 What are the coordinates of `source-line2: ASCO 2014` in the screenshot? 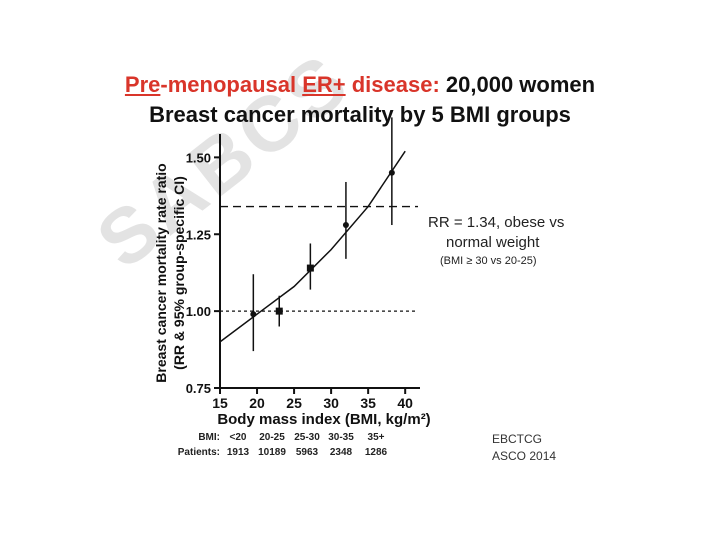 It's located at (524, 456).